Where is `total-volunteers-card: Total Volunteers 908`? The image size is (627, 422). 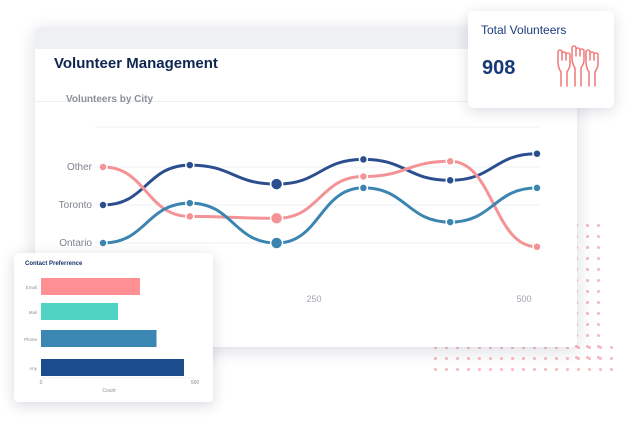 total-volunteers-card: Total Volunteers 908 is located at coordinates (541, 59).